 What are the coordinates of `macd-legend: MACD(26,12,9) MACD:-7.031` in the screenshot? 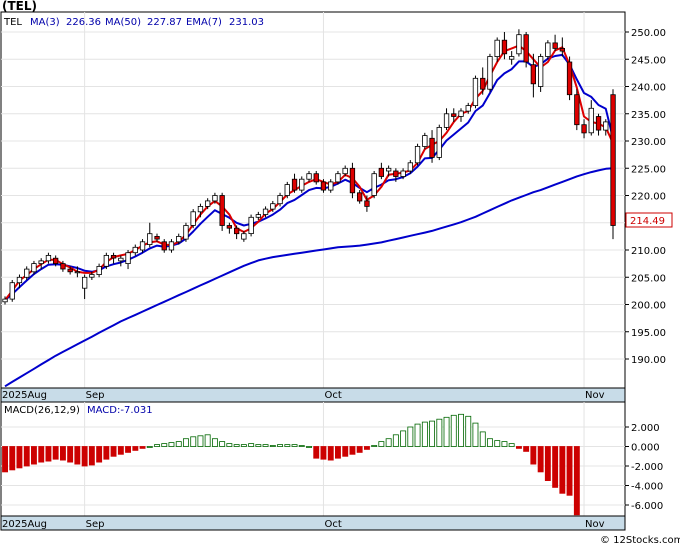 It's located at (78, 410).